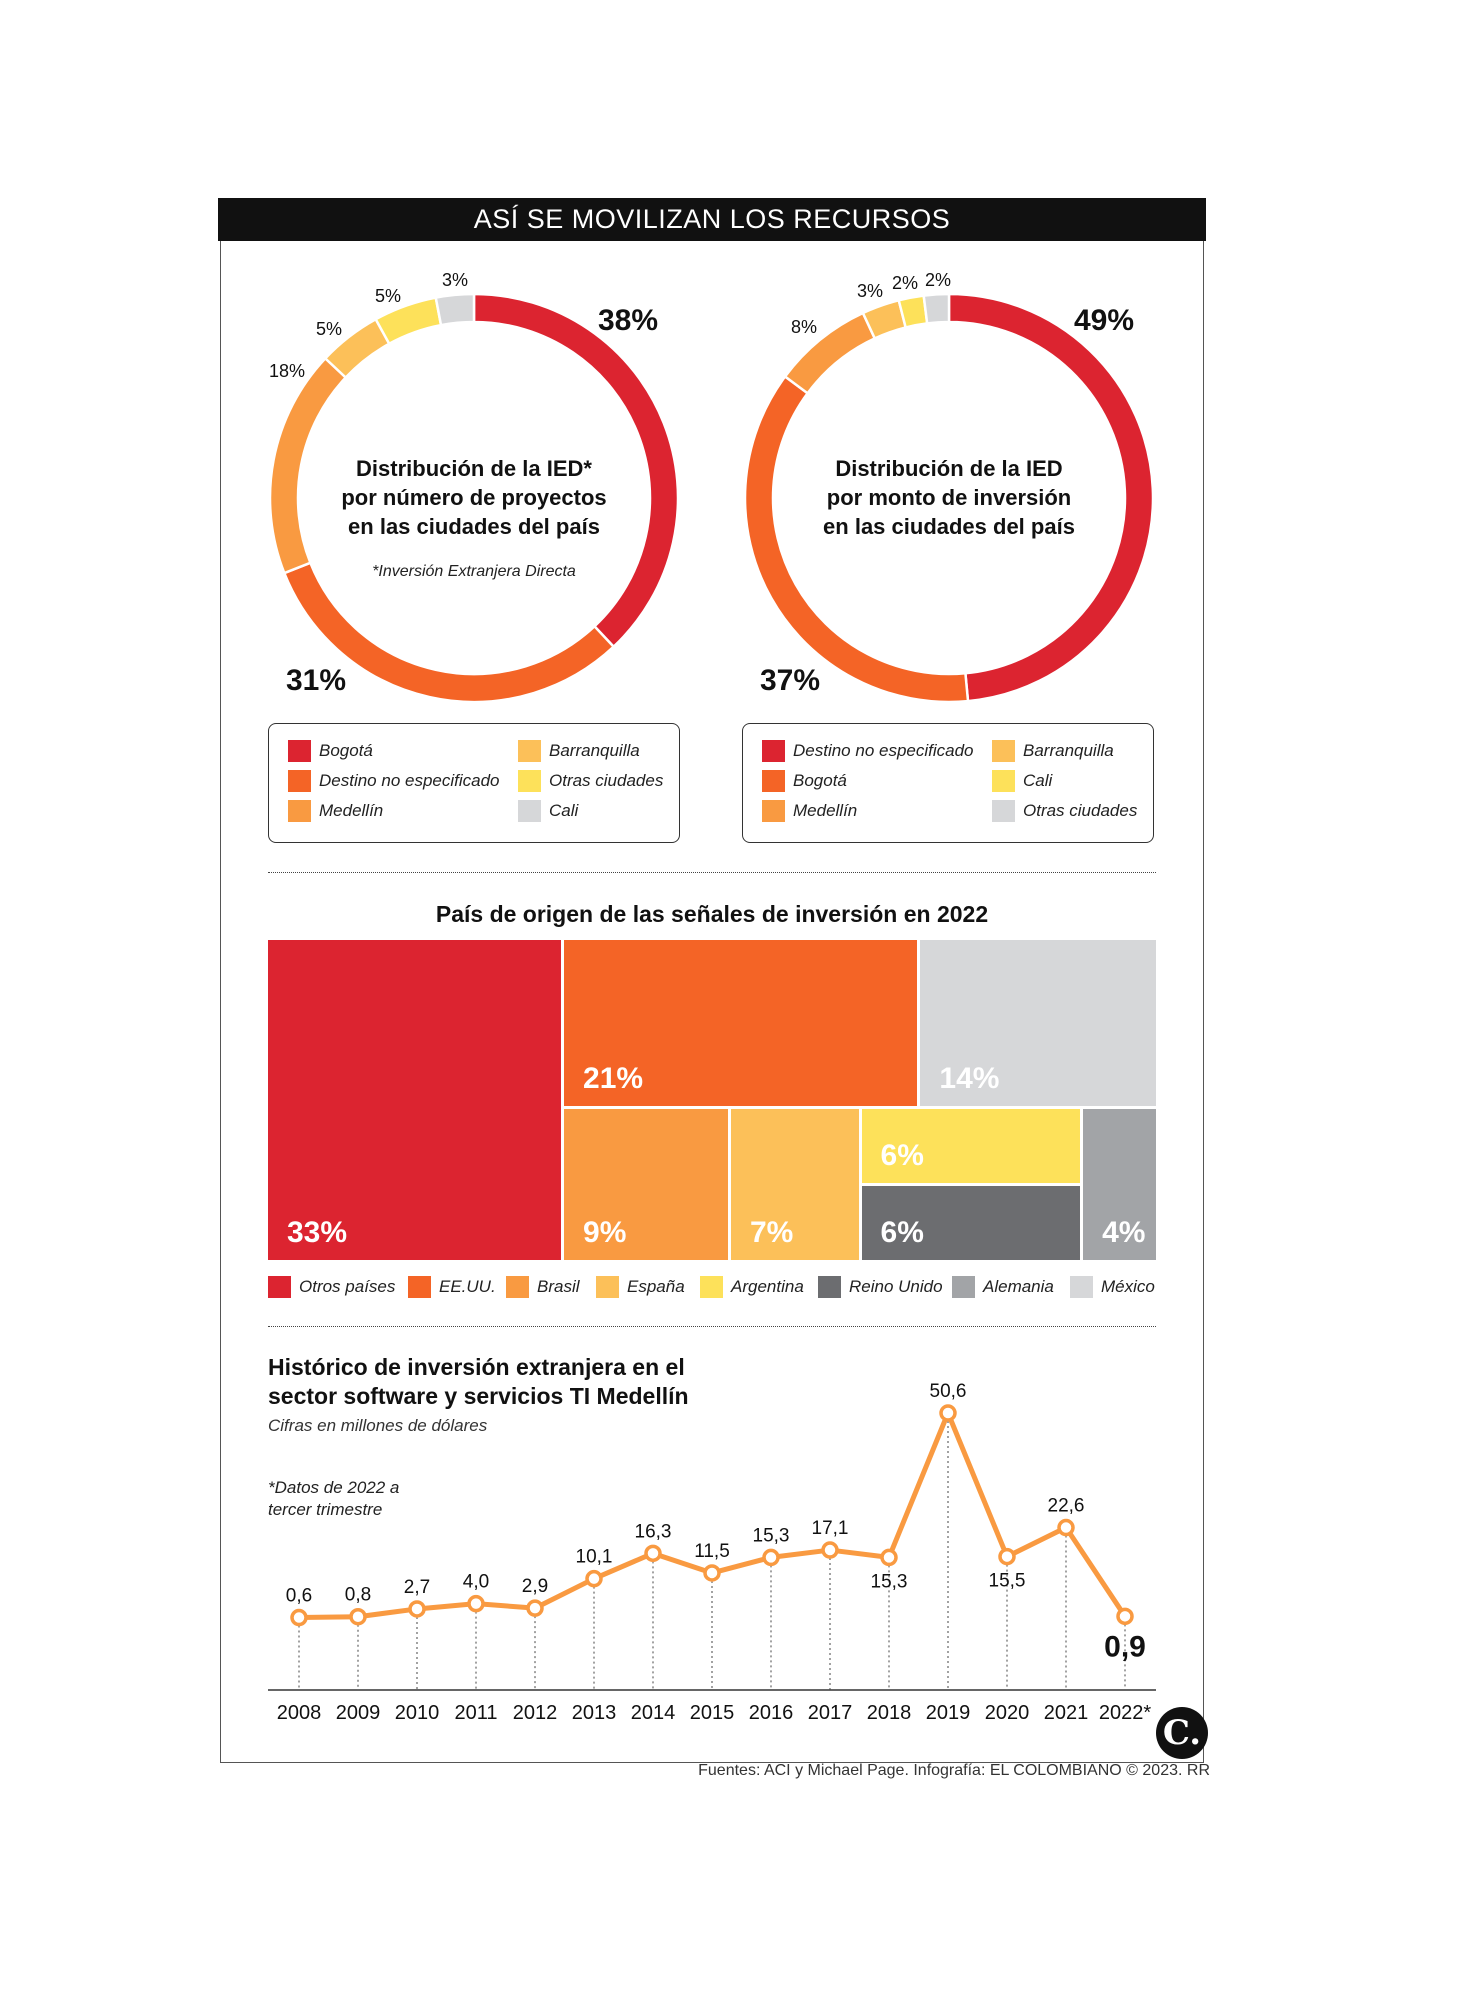 The image size is (1471, 2000). Describe the element at coordinates (653, 1531) in the screenshot. I see `data-label-6: 16,3` at that location.